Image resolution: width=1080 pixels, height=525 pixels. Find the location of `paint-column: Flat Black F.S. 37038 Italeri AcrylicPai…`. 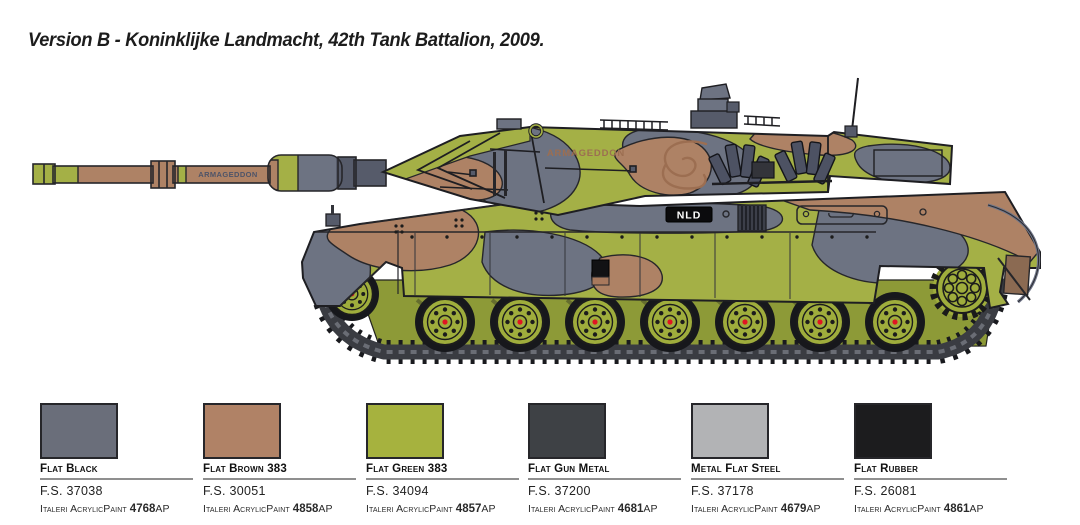

paint-column: Flat Black F.S. 37038 Italeri AcrylicPai… is located at coordinates (119, 459).